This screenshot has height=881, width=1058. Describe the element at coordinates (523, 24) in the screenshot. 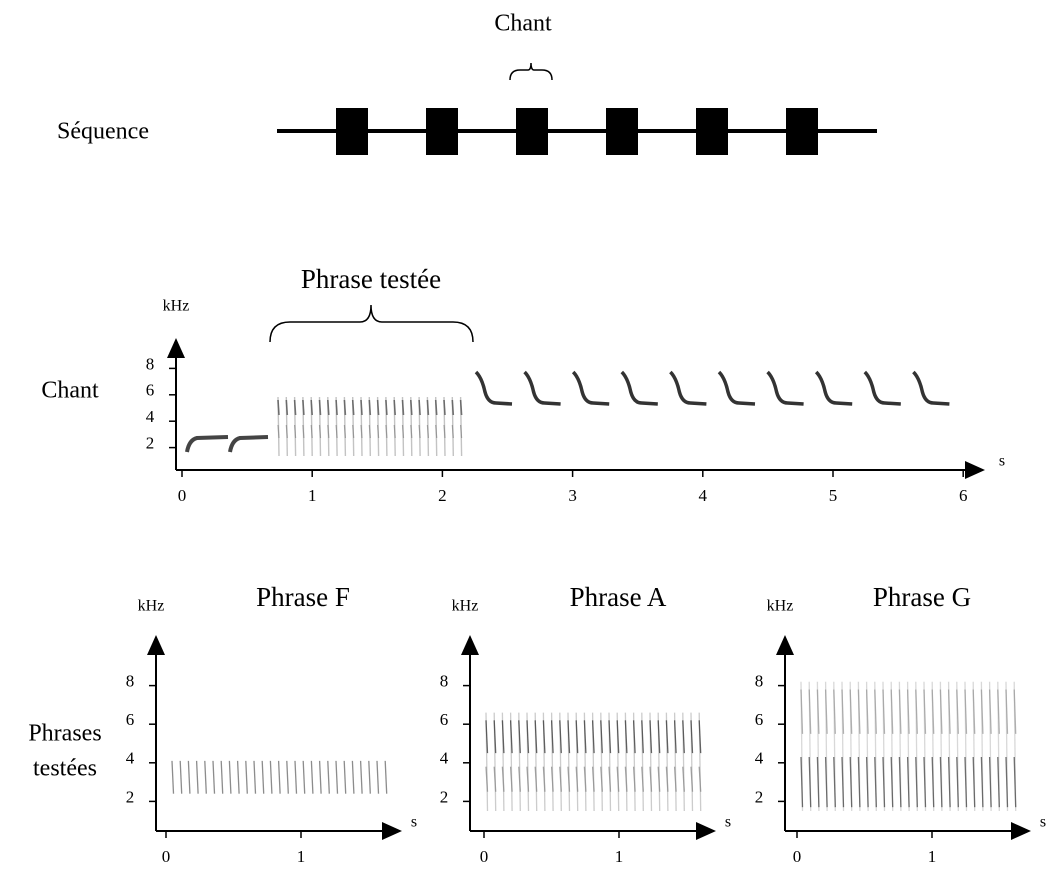

I see `unit-label: Chant` at that location.